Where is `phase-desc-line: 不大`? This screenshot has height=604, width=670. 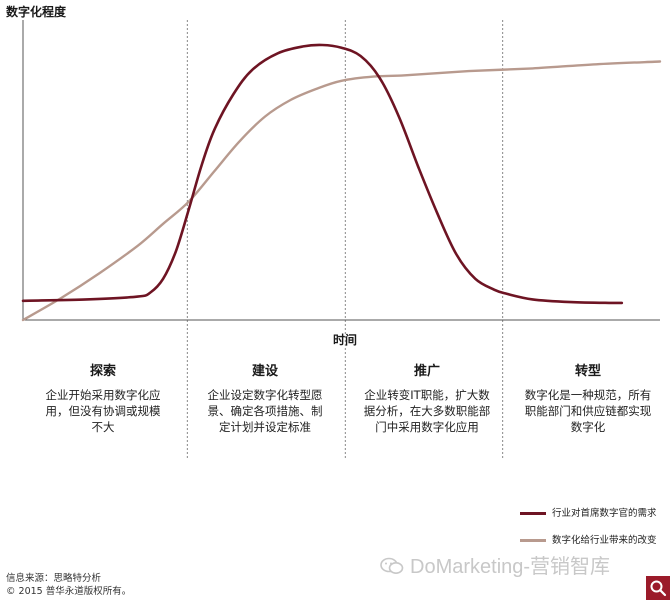
phase-desc-line: 不大 is located at coordinates (103, 427).